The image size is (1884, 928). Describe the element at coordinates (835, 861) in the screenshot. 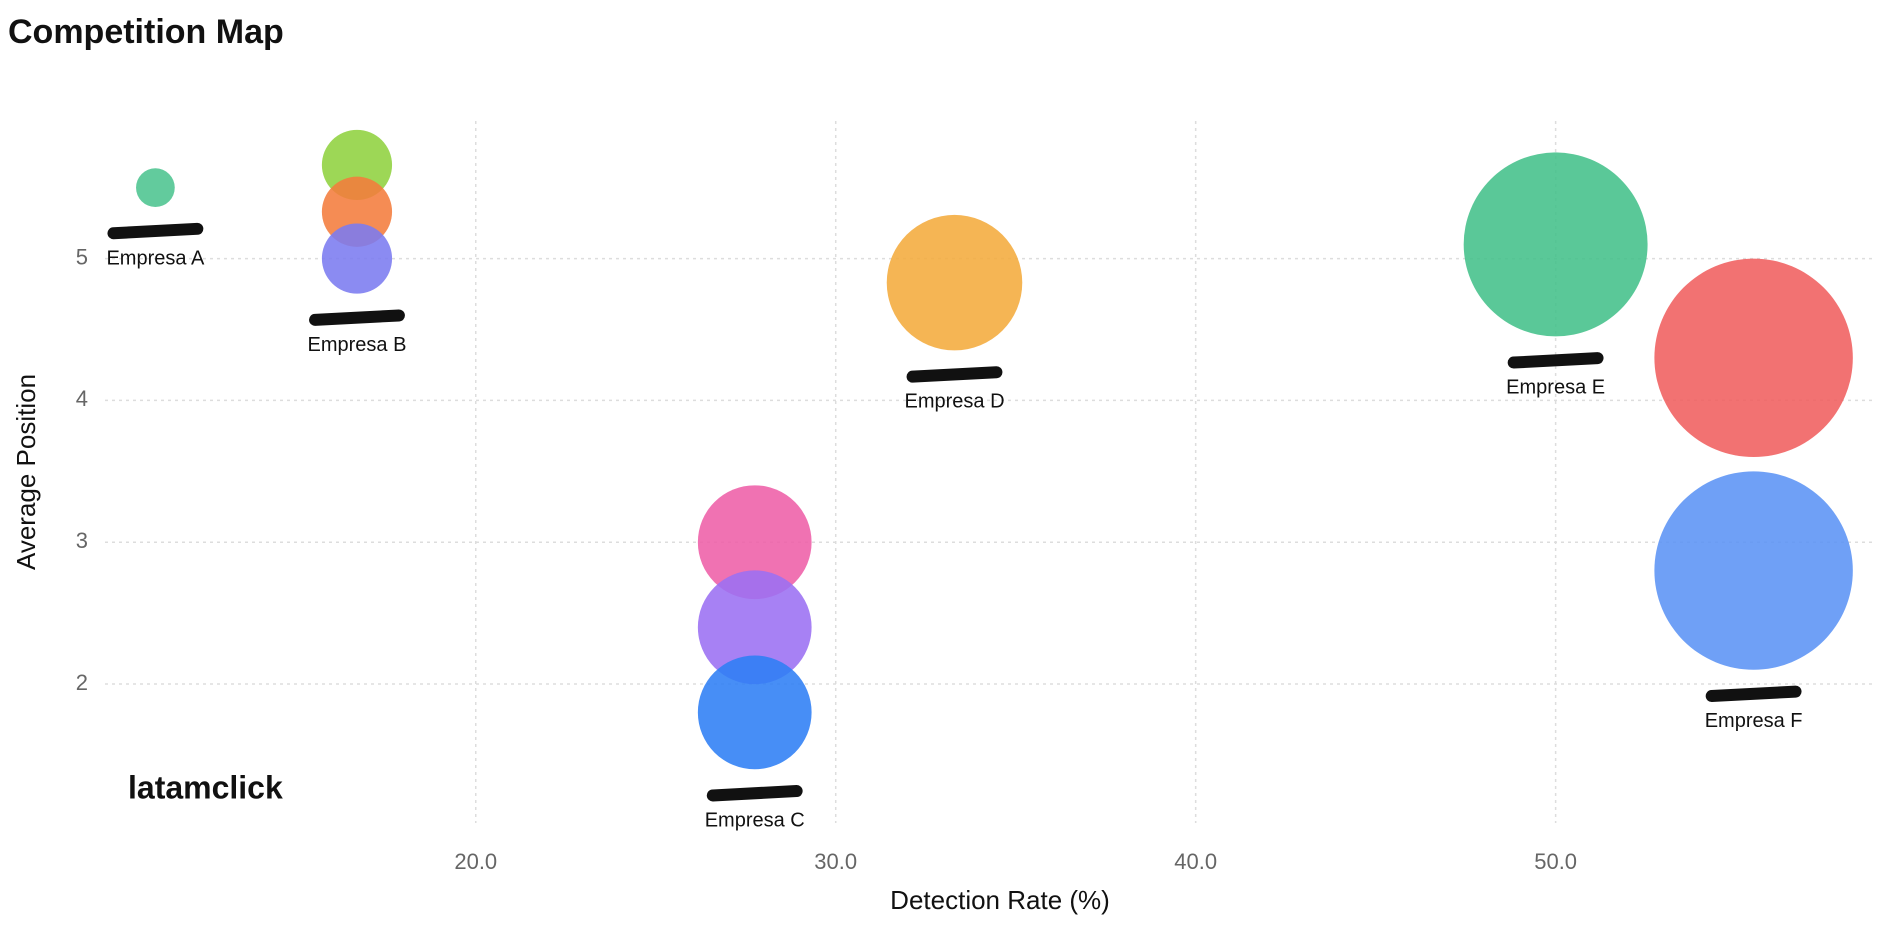

I see `x-tick-label: 30.0` at that location.